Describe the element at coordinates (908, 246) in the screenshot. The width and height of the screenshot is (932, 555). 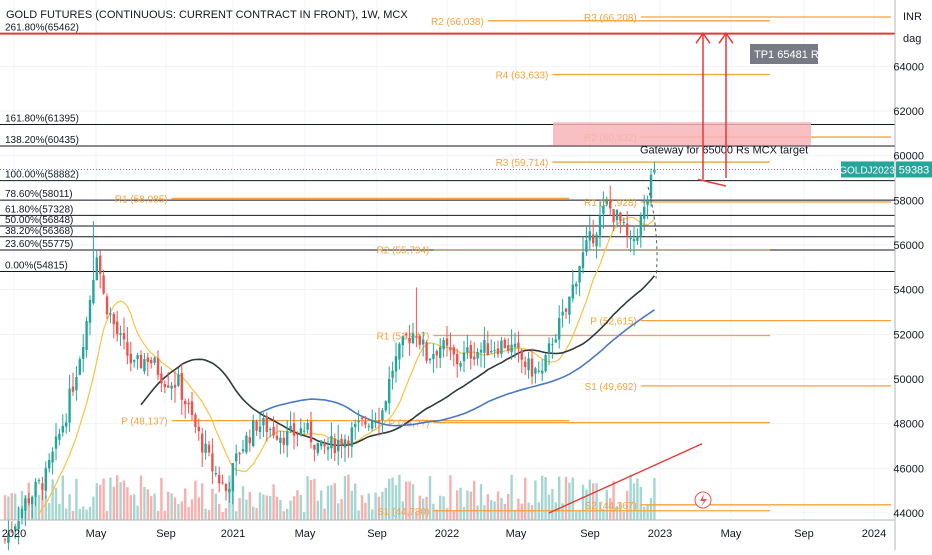
I see `y-tick-label: 56000` at that location.